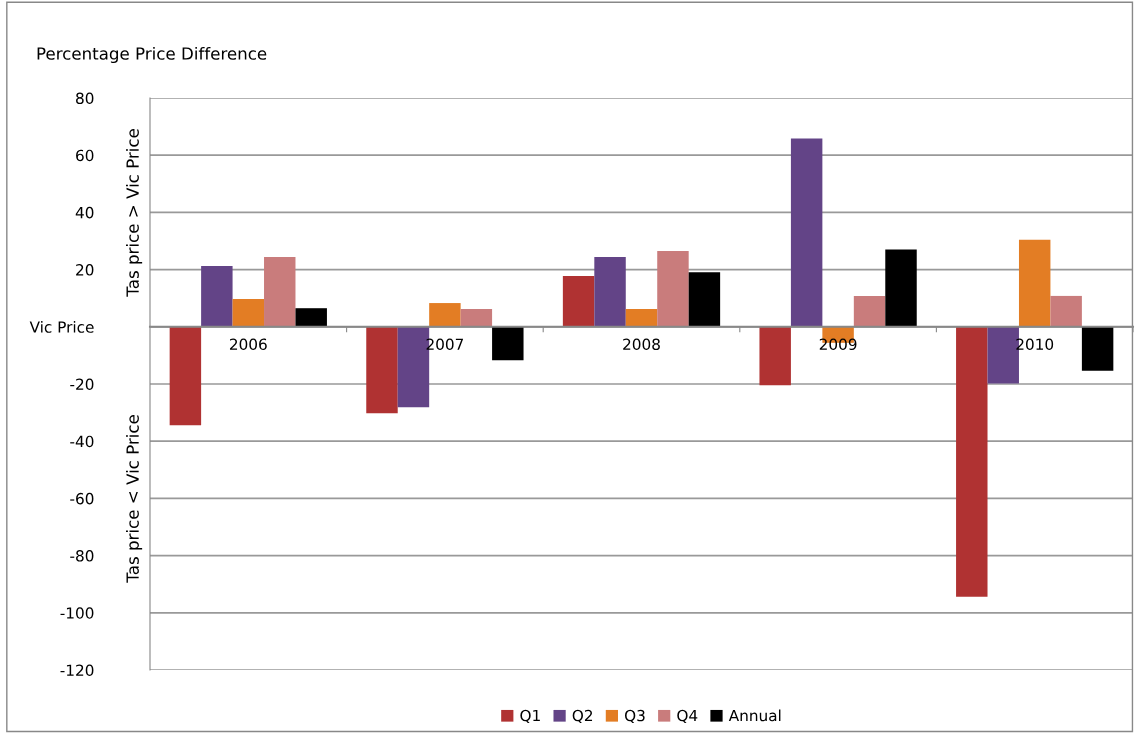 Image resolution: width=1137 pixels, height=733 pixels. I want to click on text: Tas price < Vic Price, so click(134, 499).